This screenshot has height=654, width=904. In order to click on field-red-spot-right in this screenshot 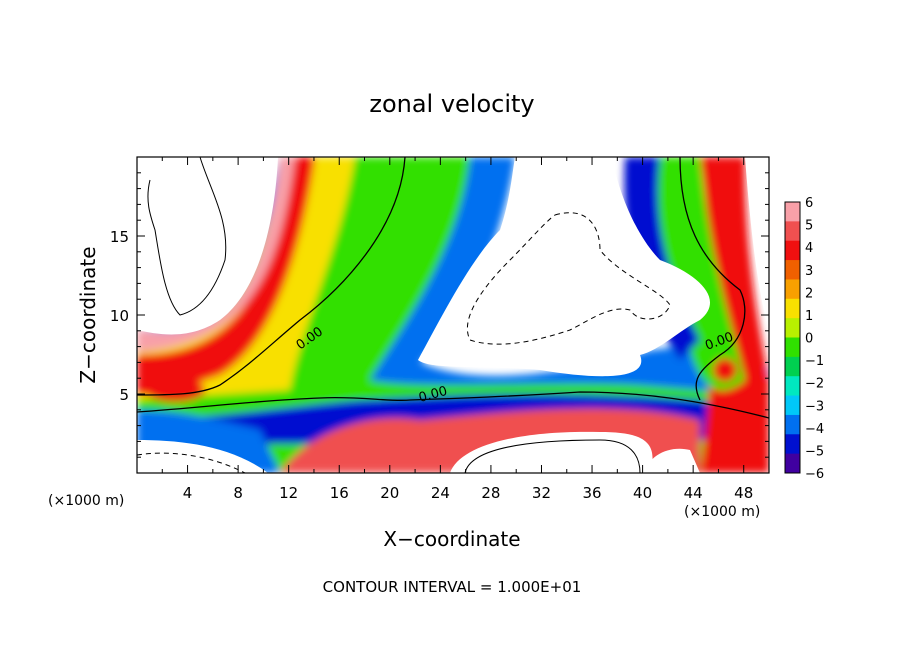, I will do `click(725, 370)`.